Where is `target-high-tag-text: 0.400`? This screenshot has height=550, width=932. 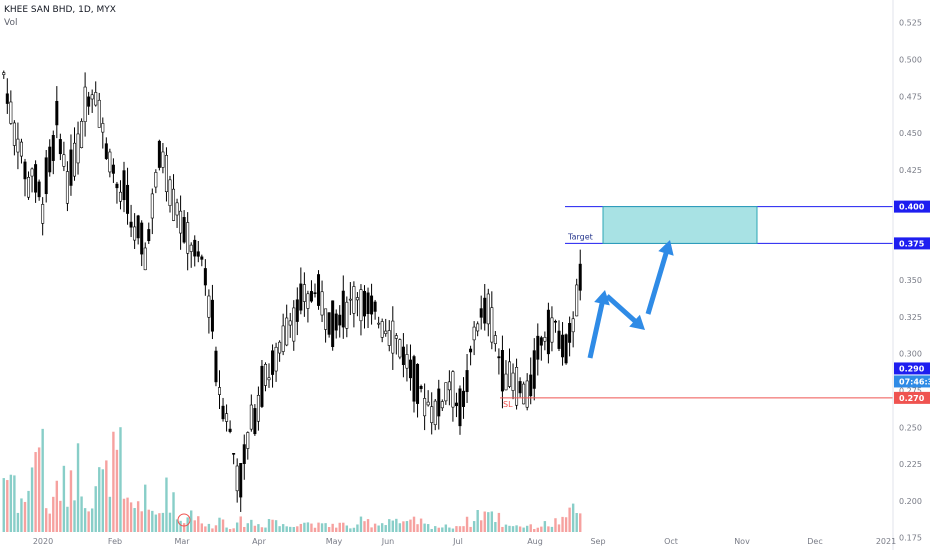
target-high-tag-text: 0.400 is located at coordinates (912, 207).